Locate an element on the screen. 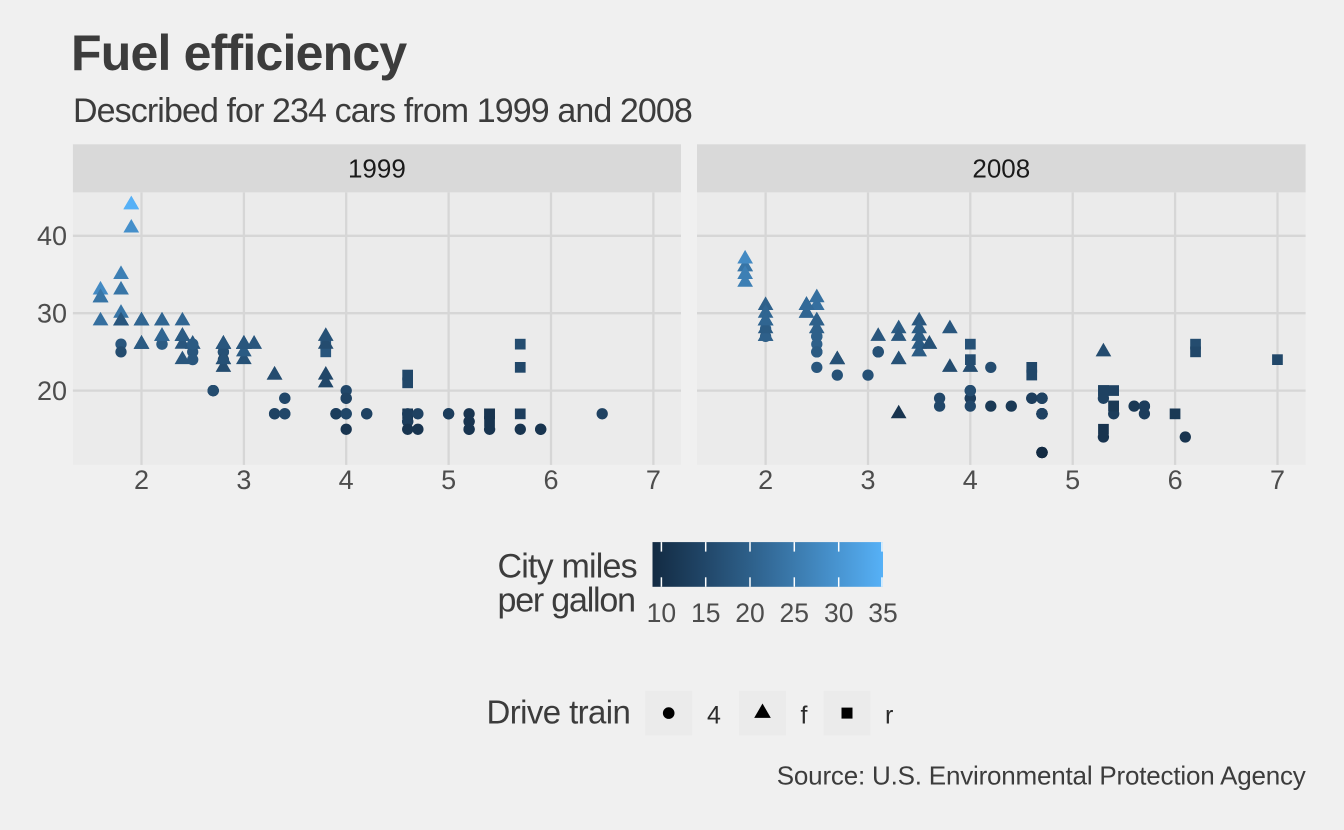  svg-text: 40 is located at coordinates (52, 236).